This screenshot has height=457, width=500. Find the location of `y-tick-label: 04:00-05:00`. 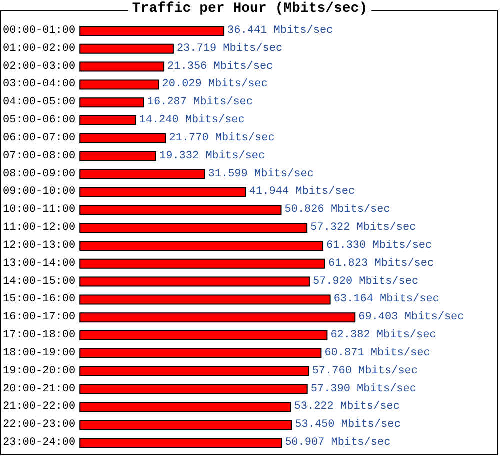

y-tick-label: 04:00-05:00 is located at coordinates (39, 102).